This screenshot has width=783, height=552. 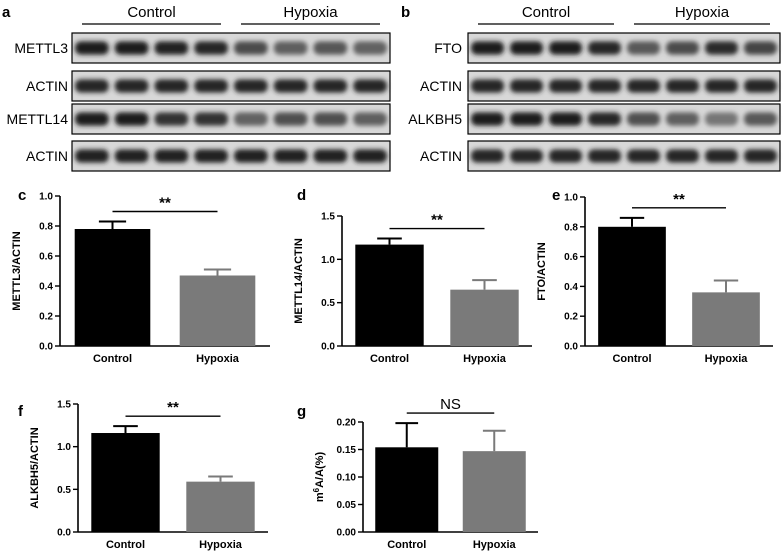 I want to click on y-tick-label: 0.10, so click(x=347, y=478).